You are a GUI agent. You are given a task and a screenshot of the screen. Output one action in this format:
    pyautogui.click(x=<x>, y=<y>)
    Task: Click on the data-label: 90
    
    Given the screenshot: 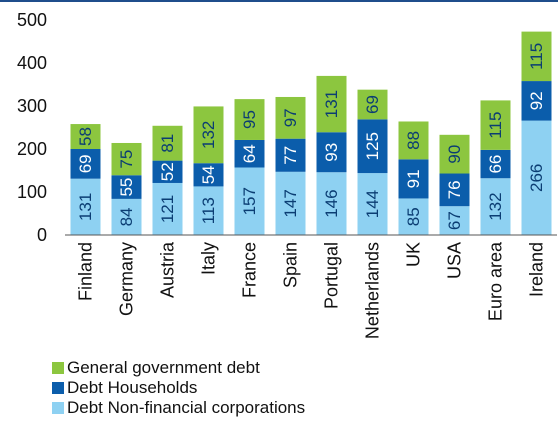 What is the action you would take?
    pyautogui.click(x=454, y=154)
    